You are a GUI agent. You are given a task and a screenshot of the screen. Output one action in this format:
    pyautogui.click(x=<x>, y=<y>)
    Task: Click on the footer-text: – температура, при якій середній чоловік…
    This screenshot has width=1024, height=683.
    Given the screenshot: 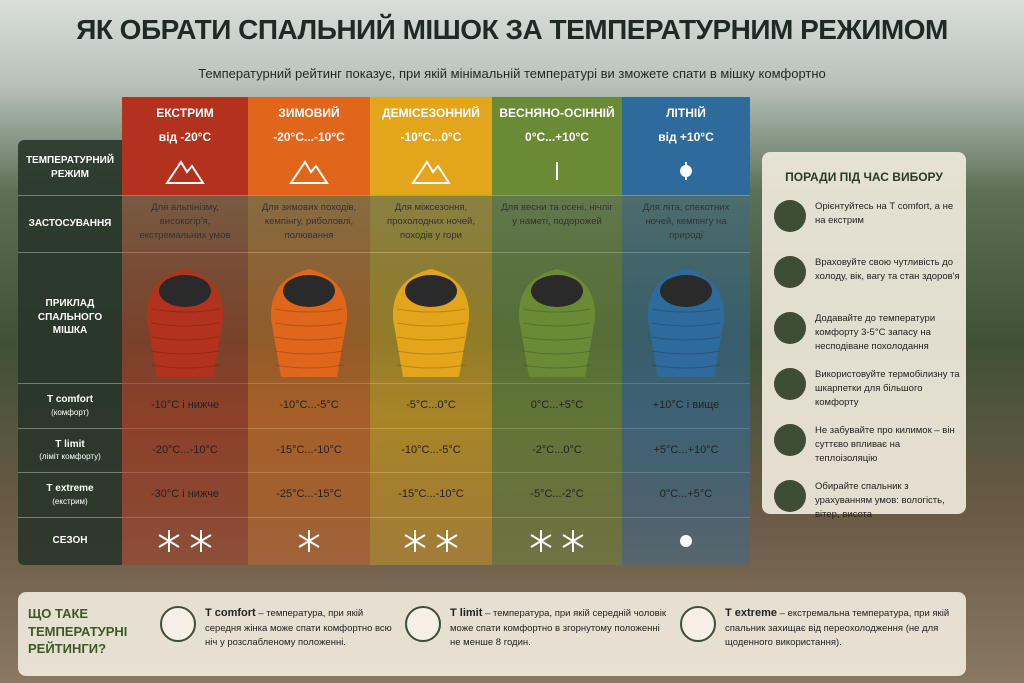 What is the action you would take?
    pyautogui.click(x=558, y=628)
    